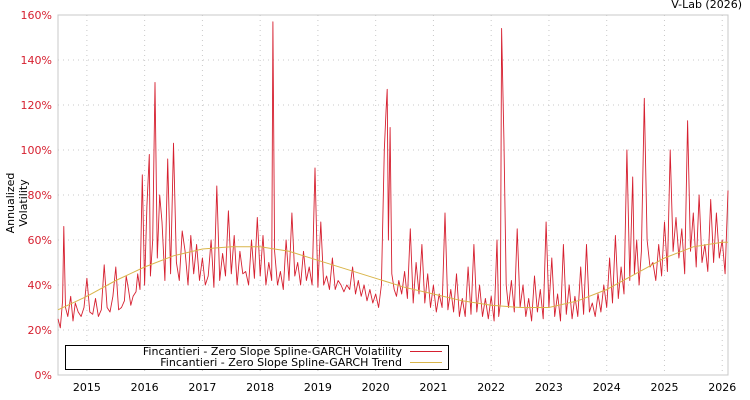 This screenshot has width=750, height=400. What do you see at coordinates (607, 387) in the screenshot?
I see `x-tick-label: 2024` at bounding box center [607, 387].